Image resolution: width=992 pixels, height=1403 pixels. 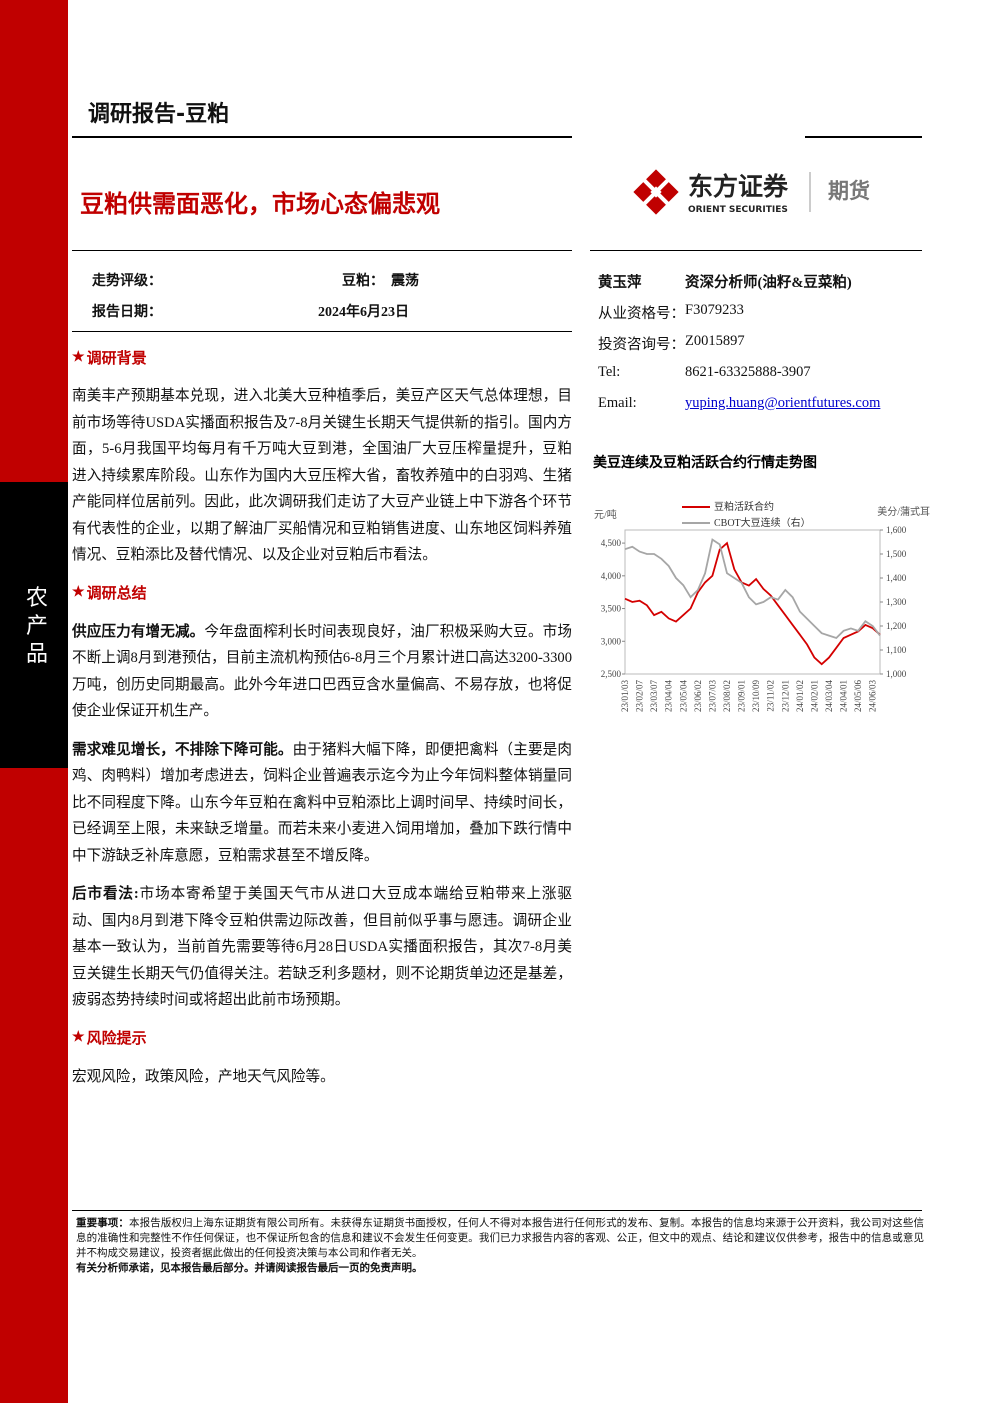 I want to click on y-tick-label: 4,000, so click(x=611, y=576).